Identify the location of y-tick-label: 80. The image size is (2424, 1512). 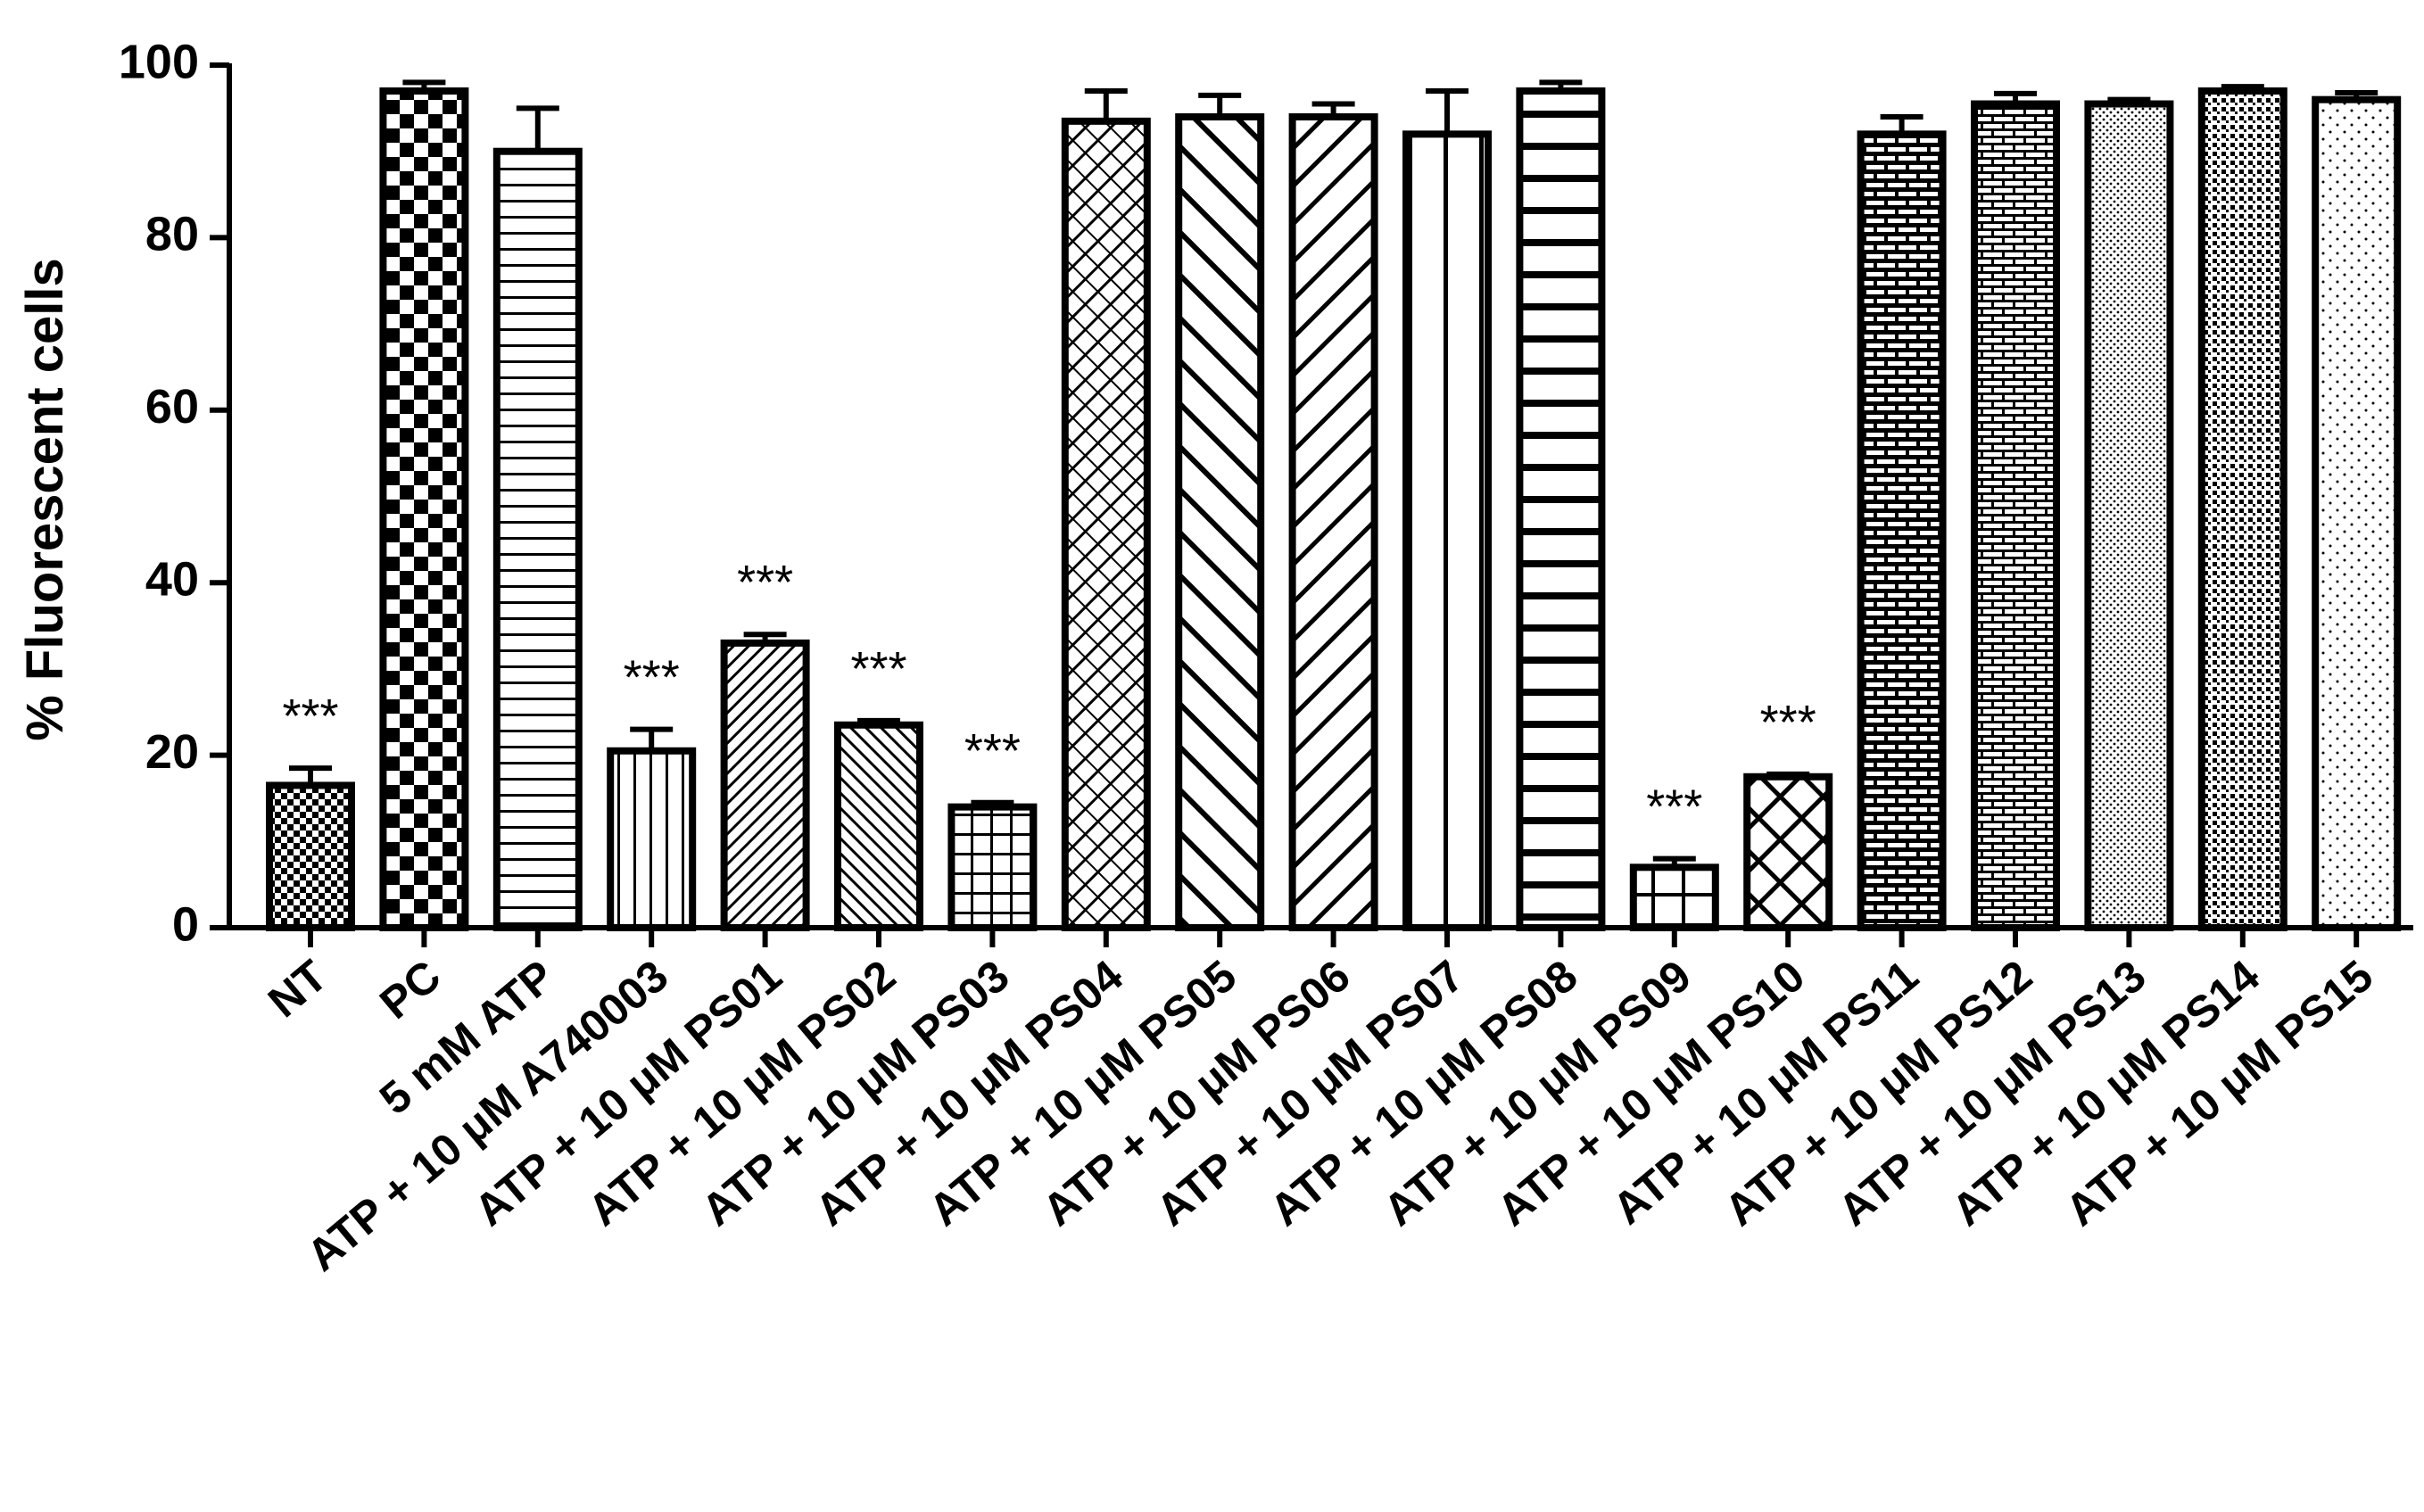
(172, 234).